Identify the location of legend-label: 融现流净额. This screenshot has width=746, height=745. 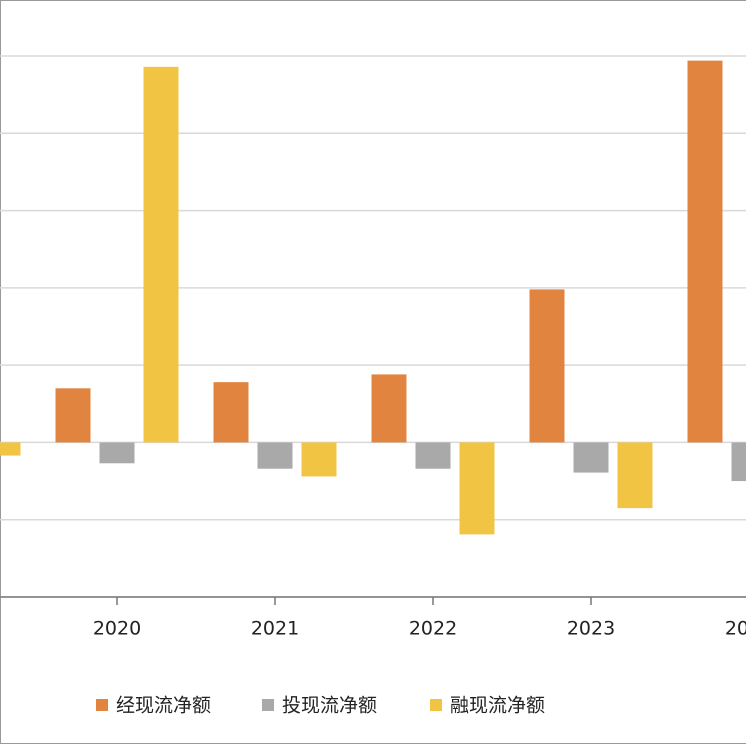
(497, 706).